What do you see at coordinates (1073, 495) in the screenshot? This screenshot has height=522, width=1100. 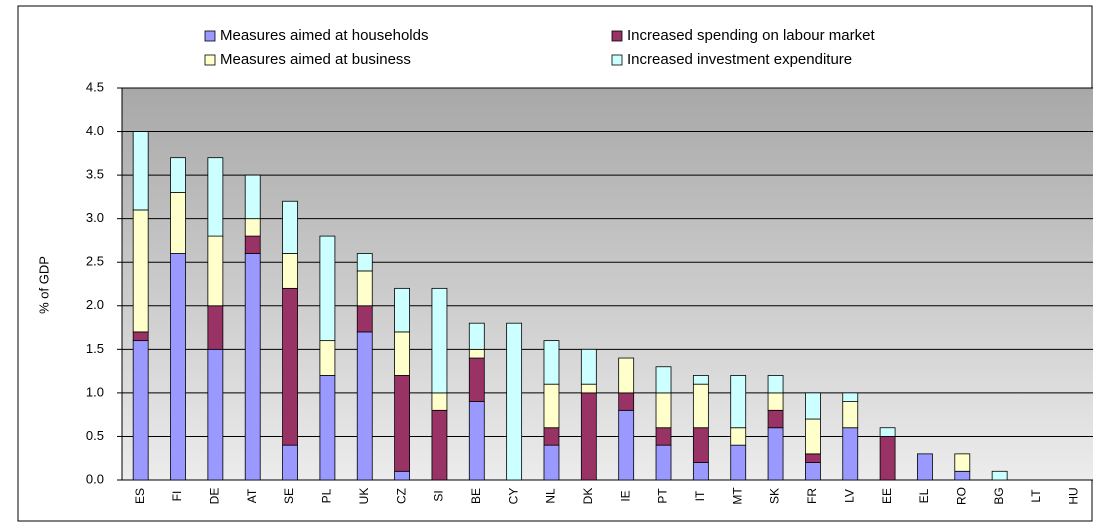 I see `x-tick-label: HU` at bounding box center [1073, 495].